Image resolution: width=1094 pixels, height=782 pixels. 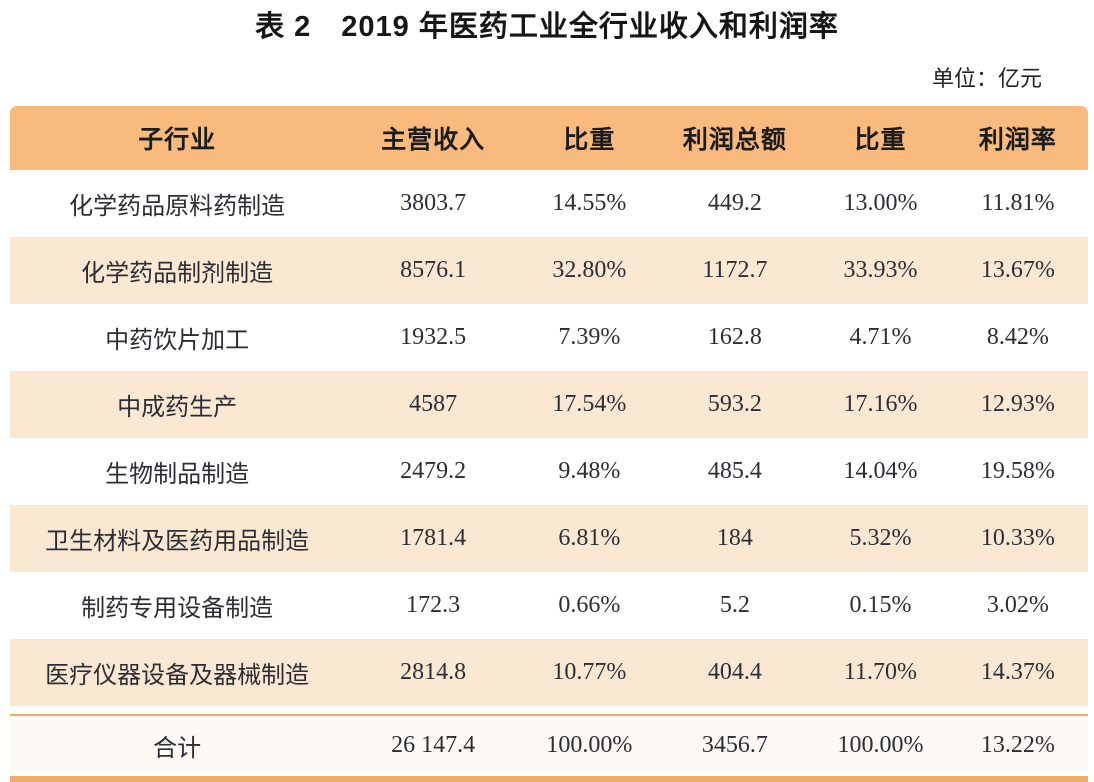 I want to click on total-label-cell: 合计, so click(x=177, y=744).